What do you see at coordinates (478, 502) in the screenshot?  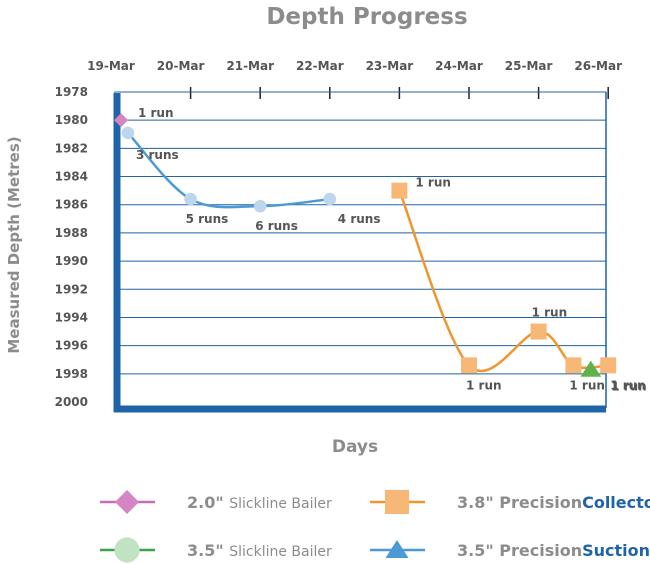 I see `legend-size: 3.8"` at bounding box center [478, 502].